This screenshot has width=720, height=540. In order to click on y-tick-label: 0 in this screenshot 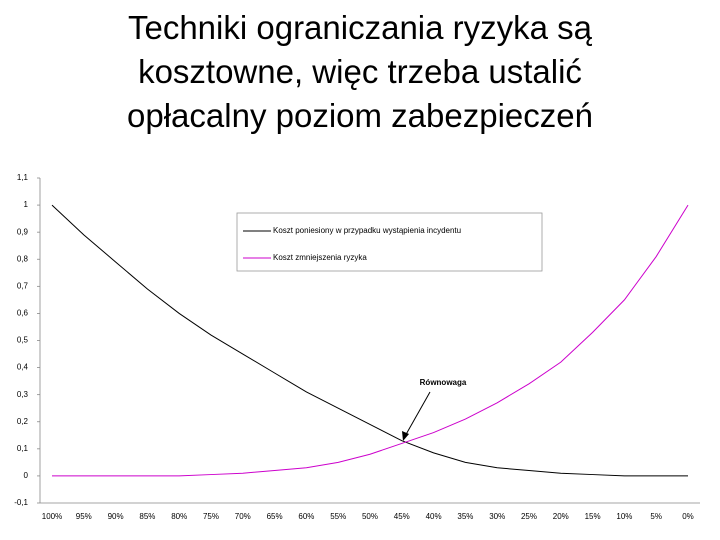, I will do `click(26, 475)`.